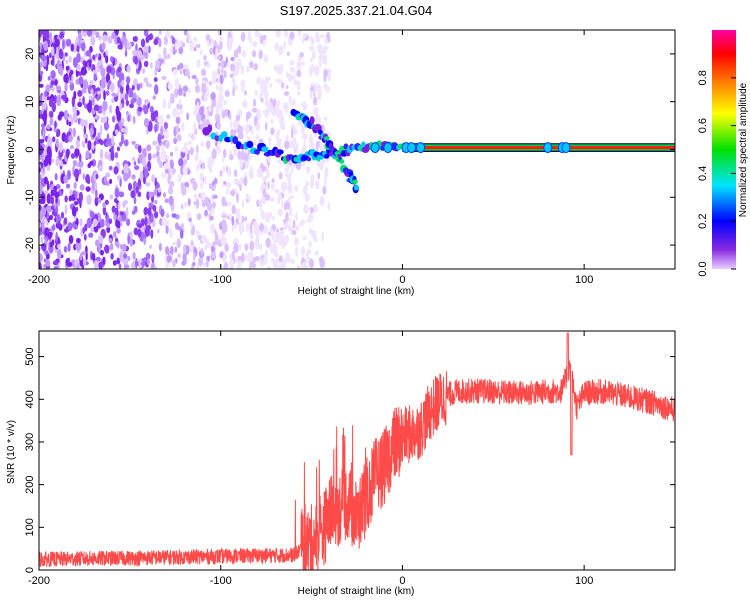 This screenshot has width=750, height=600. Describe the element at coordinates (30, 245) in the screenshot. I see `y-tick-label: -20` at that location.